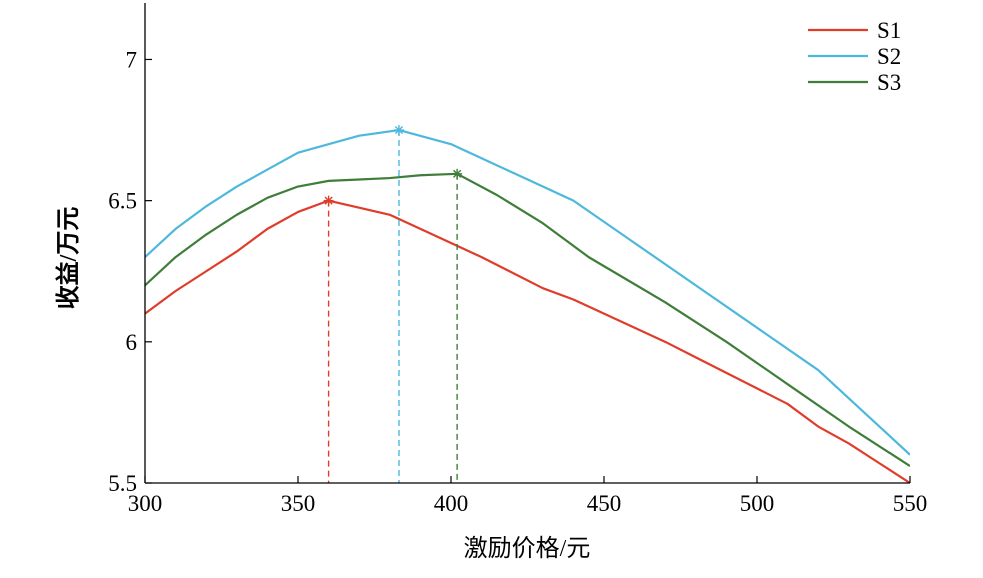 The image size is (983, 578). I want to click on y-tick-label: 6.5, so click(122, 201).